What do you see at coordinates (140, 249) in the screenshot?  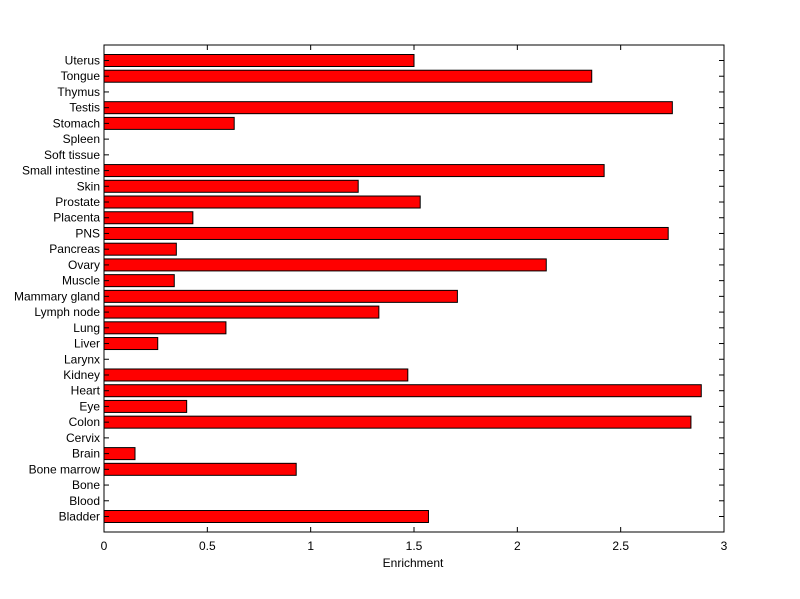 I see `bar-pancreas` at bounding box center [140, 249].